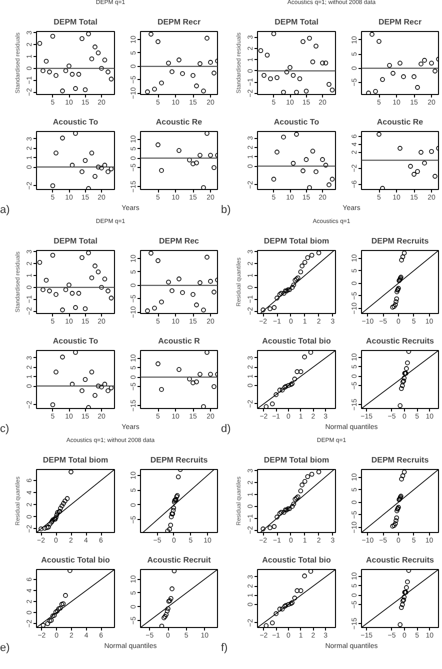  What do you see at coordinates (179, 122) in the screenshot?
I see `chart-title: Acoustic Re` at bounding box center [179, 122].